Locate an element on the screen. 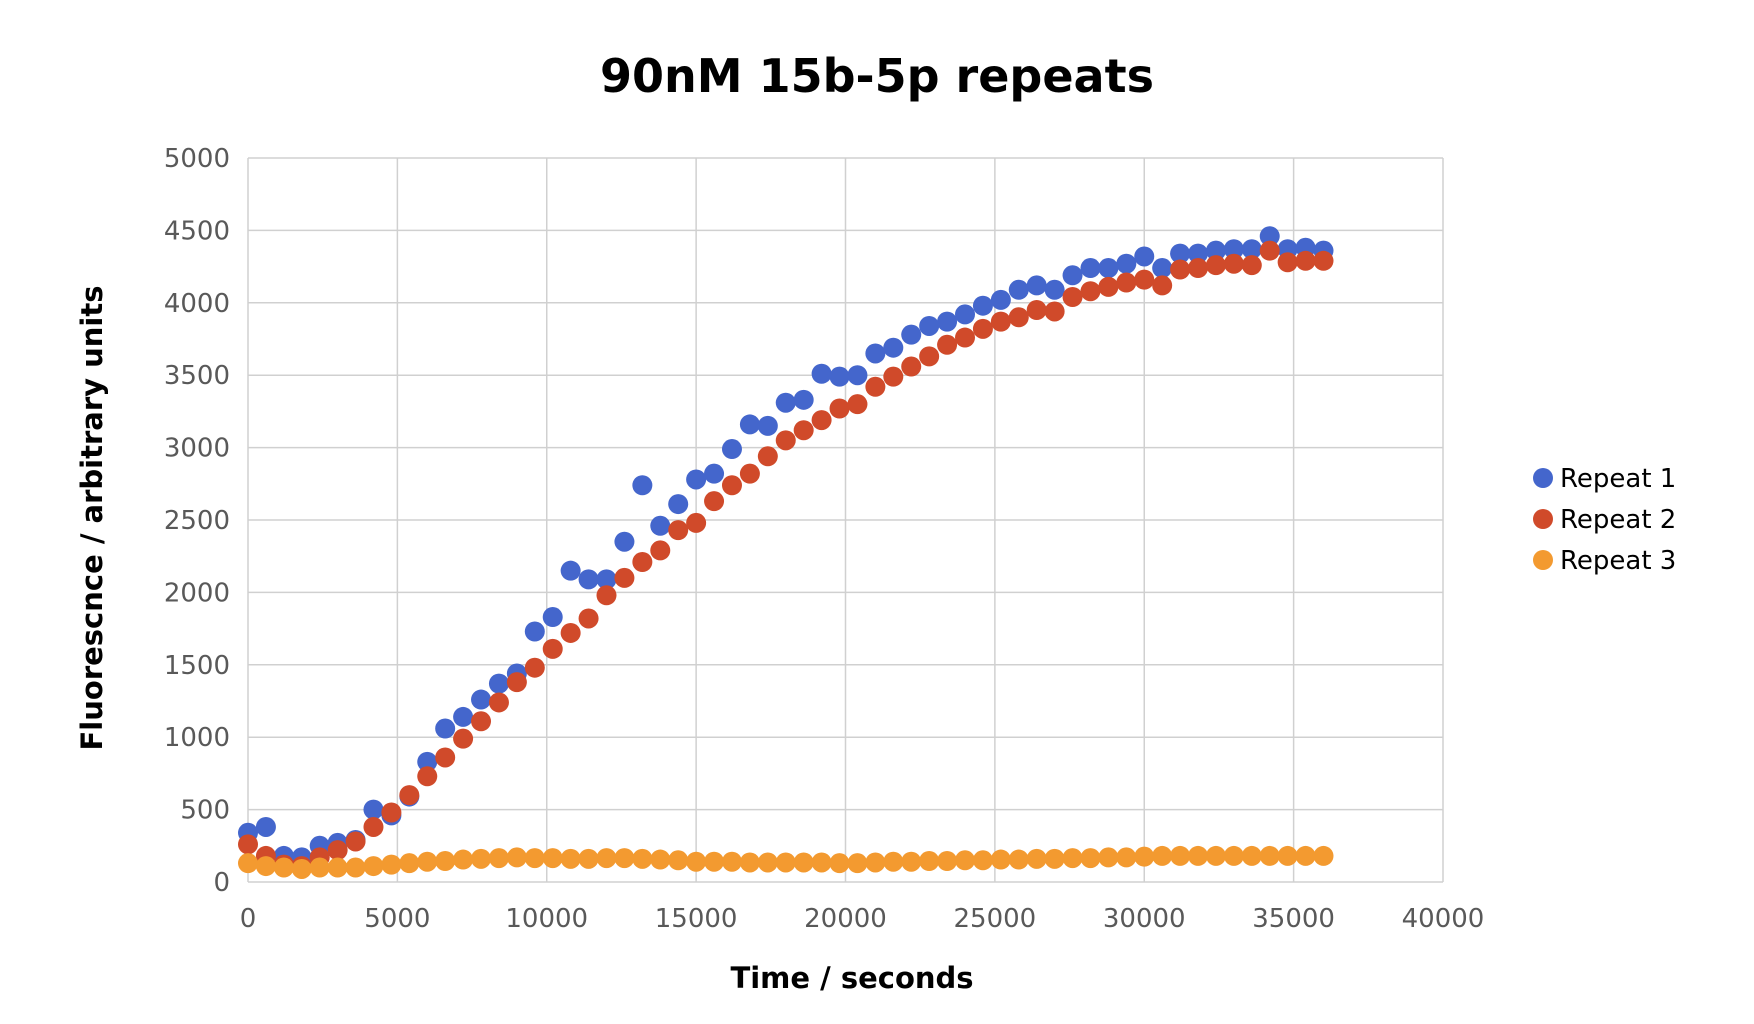  y-tick-label: 3500 is located at coordinates (197, 376).